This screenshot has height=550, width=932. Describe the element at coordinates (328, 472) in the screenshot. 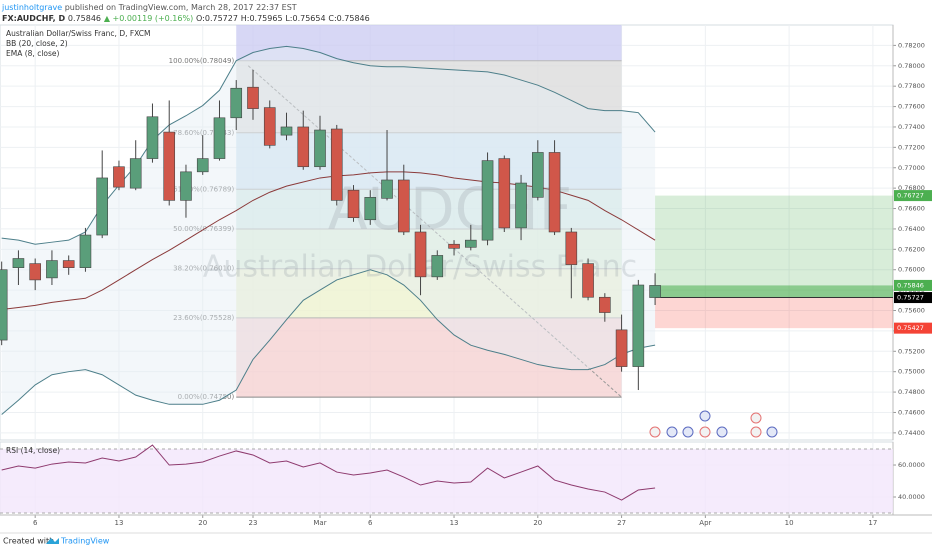

I see `rsi-line` at that location.